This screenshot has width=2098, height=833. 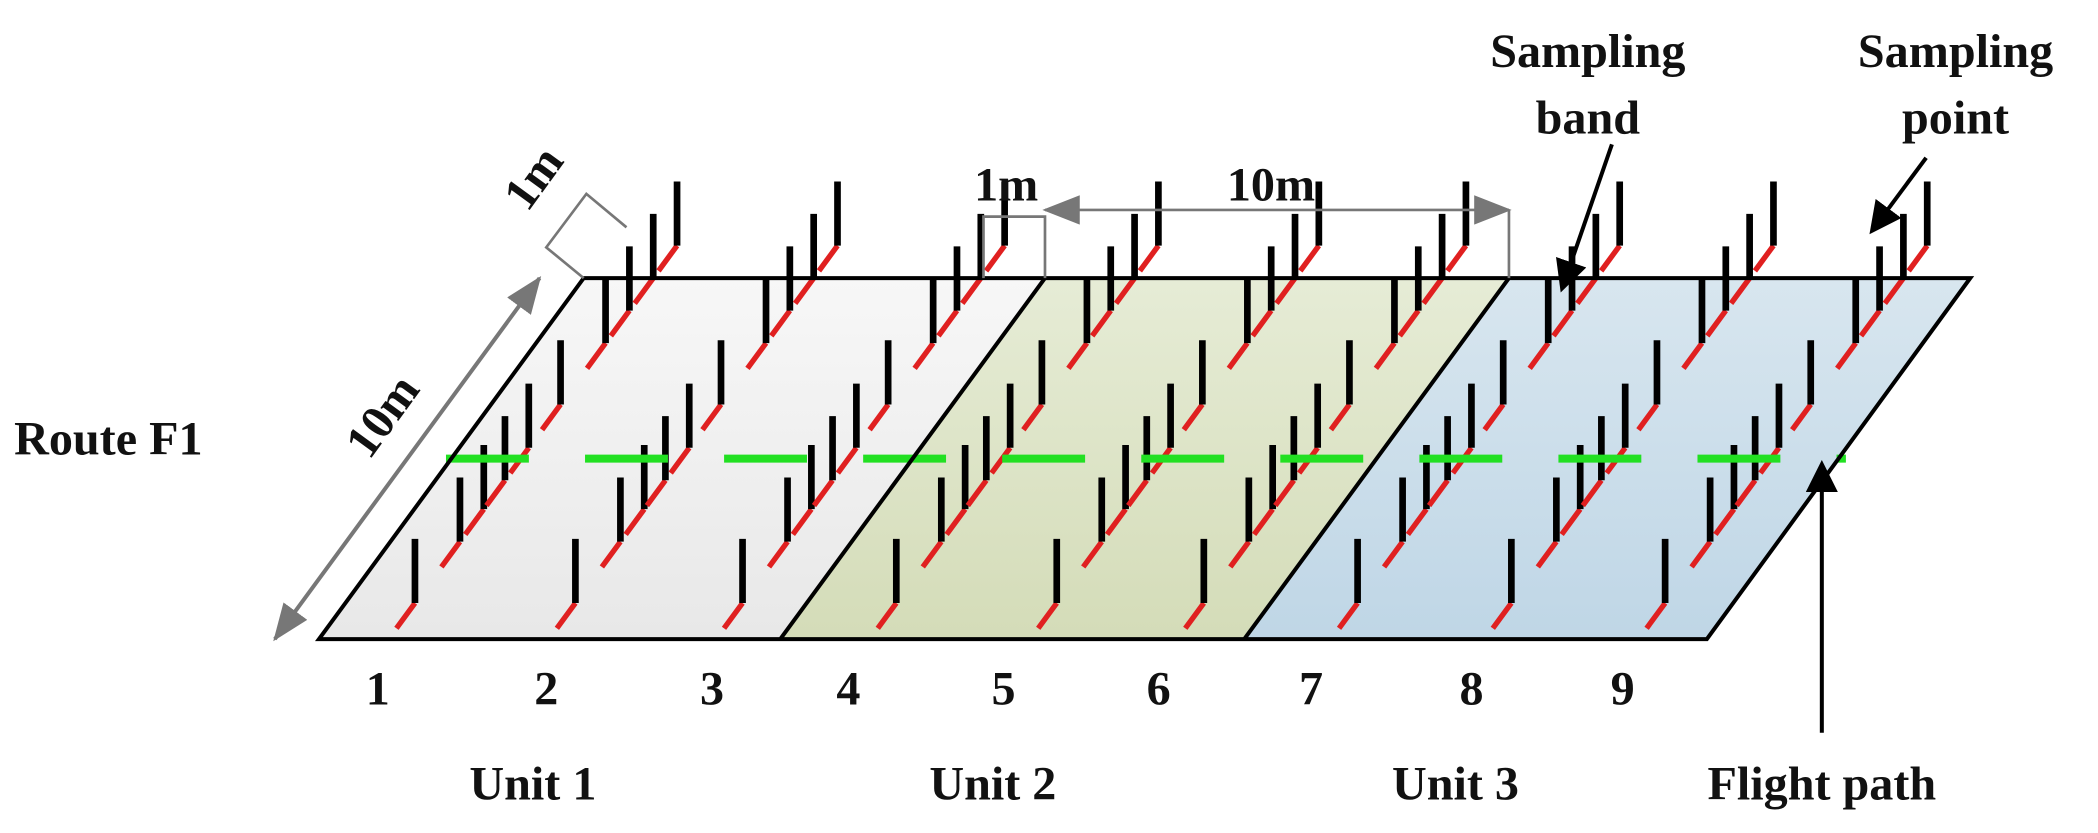 What do you see at coordinates (1004, 689) in the screenshot?
I see `band-number: 5` at bounding box center [1004, 689].